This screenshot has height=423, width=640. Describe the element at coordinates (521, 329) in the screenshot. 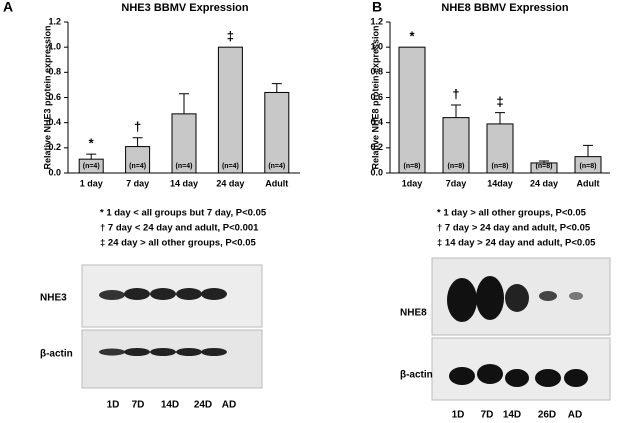

I see `blot-b` at that location.